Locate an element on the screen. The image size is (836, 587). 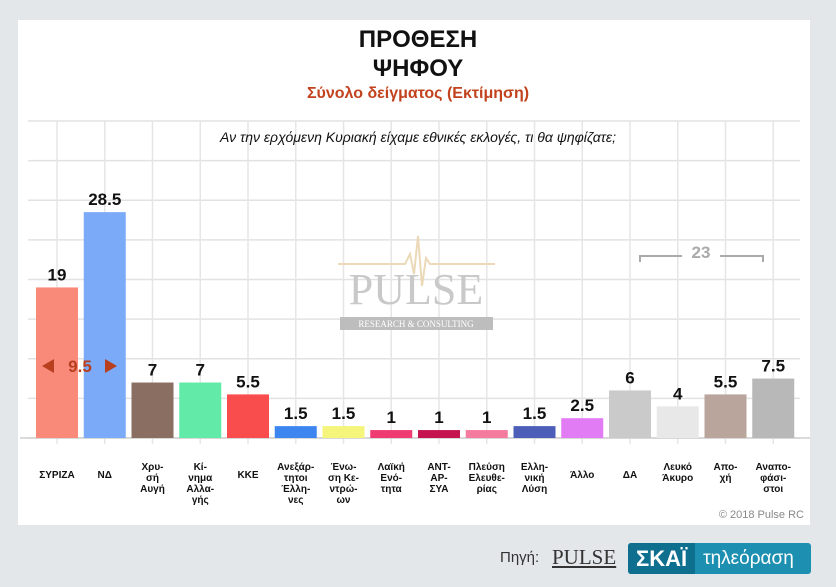
category-label: Λαϊκή Ενό-τητα is located at coordinates (391, 478).